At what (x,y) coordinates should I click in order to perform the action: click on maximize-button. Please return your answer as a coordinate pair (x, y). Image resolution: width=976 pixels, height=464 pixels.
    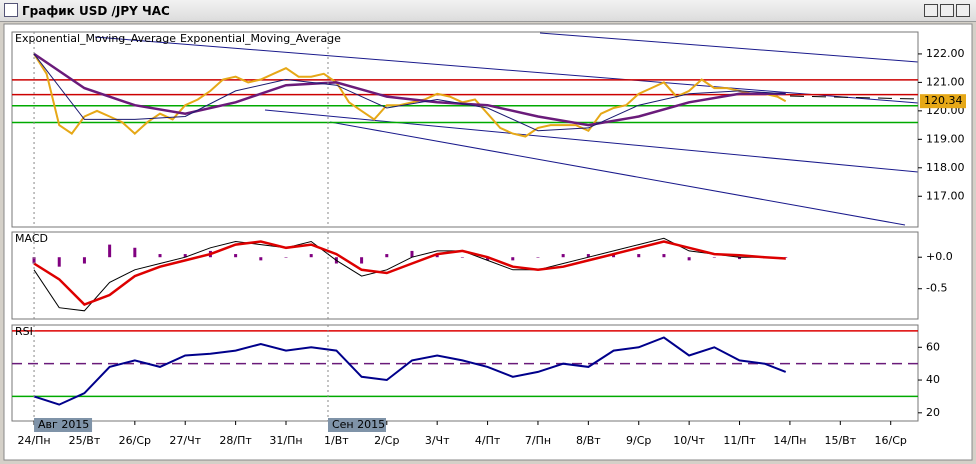
    Looking at the image, I should click on (947, 10).